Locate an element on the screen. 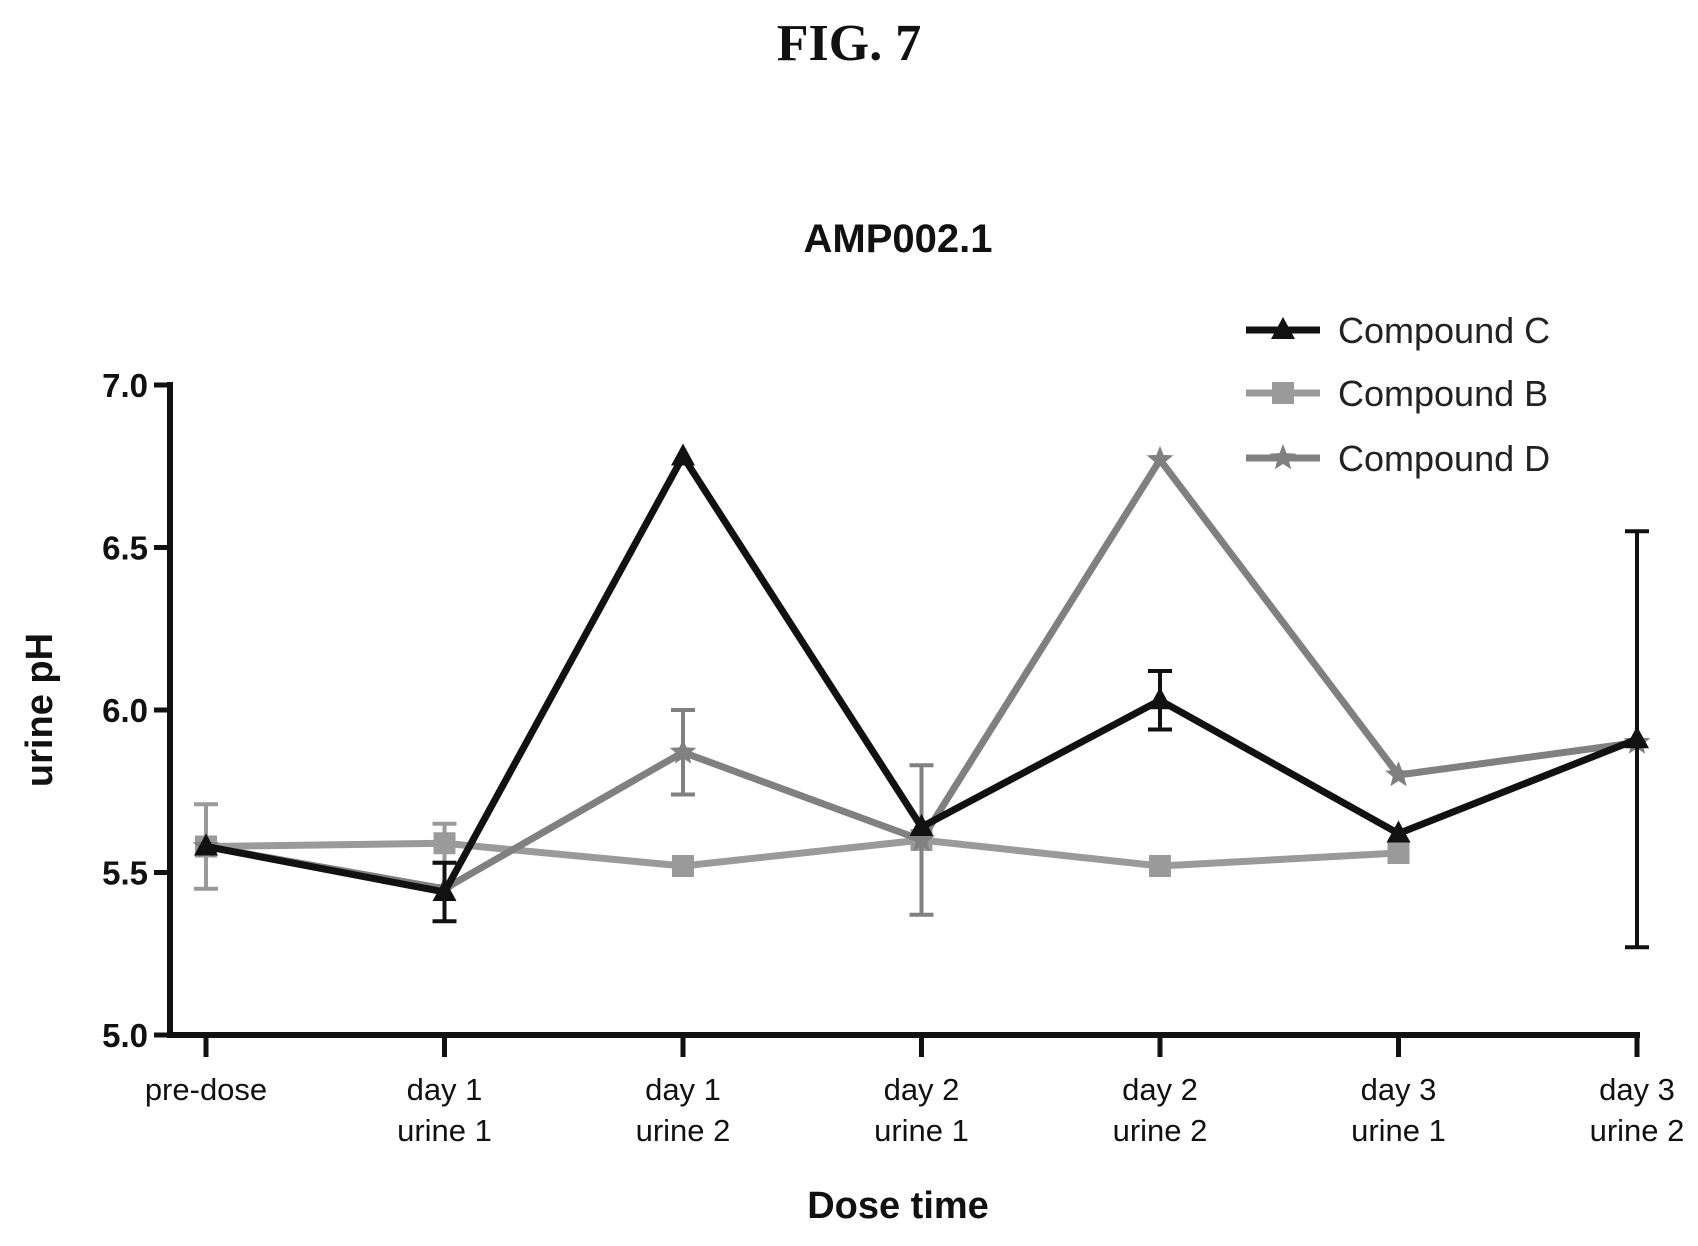 The width and height of the screenshot is (1698, 1246). y-tick-label: 7.0 is located at coordinates (125, 385).